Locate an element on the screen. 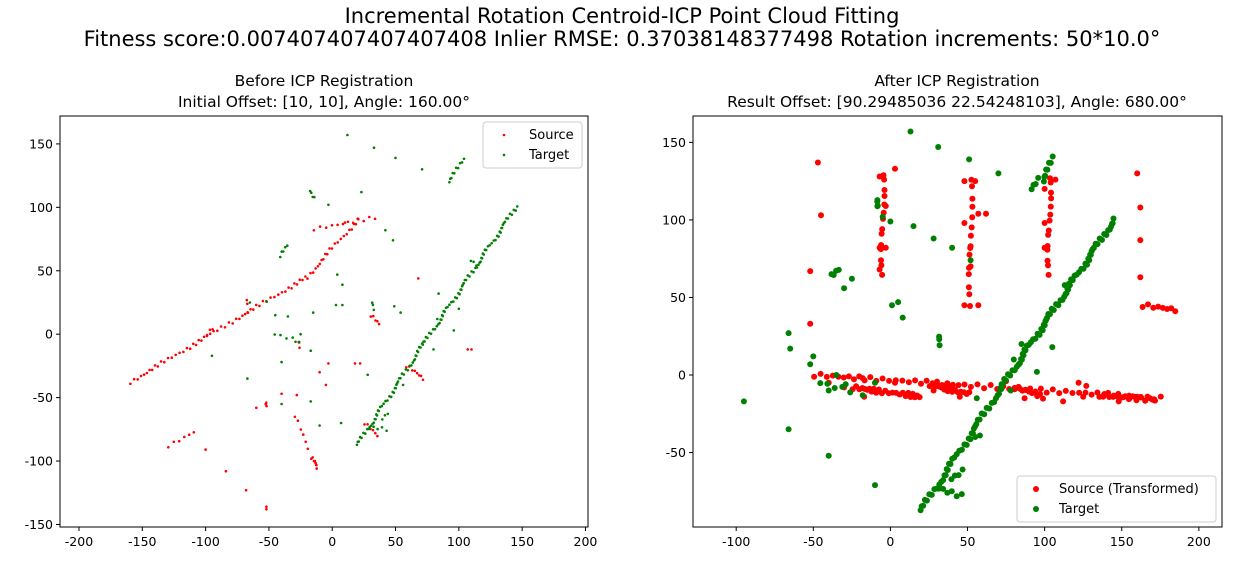 This screenshot has width=1258, height=575. before-y-tick-label: 150 is located at coordinates (41, 143).